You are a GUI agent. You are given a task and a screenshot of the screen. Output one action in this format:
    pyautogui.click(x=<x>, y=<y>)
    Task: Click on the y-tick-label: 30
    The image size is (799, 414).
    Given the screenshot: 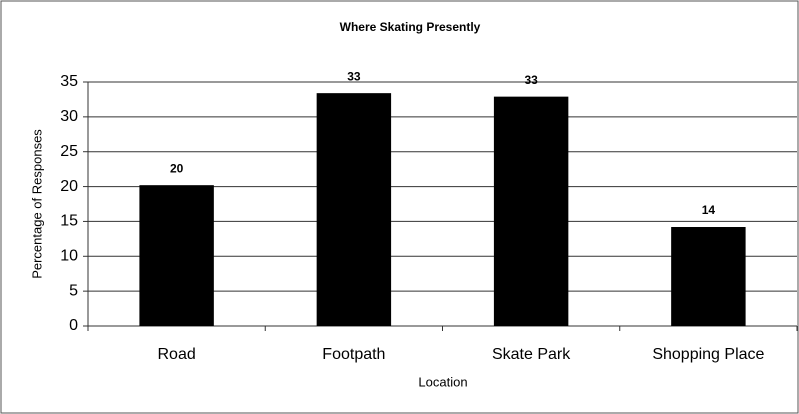 What is the action you would take?
    pyautogui.click(x=69, y=116)
    